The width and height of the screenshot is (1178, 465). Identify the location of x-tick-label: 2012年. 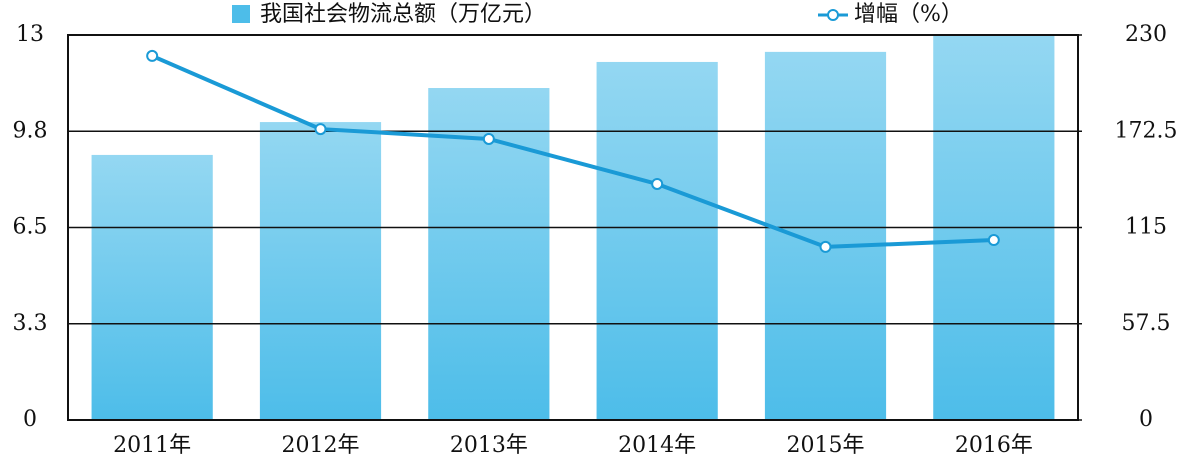
(321, 445).